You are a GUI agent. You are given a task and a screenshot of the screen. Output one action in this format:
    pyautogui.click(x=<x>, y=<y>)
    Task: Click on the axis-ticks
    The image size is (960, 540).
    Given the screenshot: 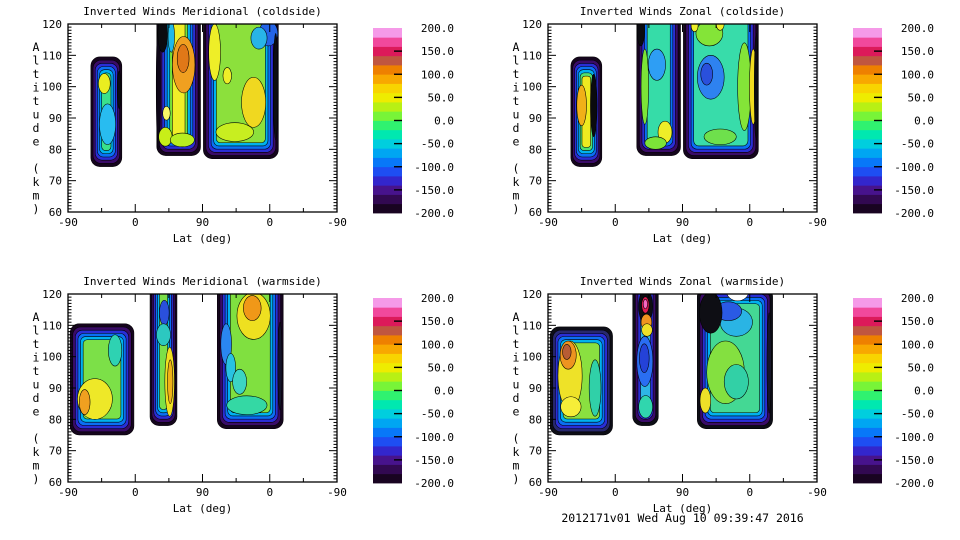 What is the action you would take?
    pyautogui.click(x=682, y=388)
    